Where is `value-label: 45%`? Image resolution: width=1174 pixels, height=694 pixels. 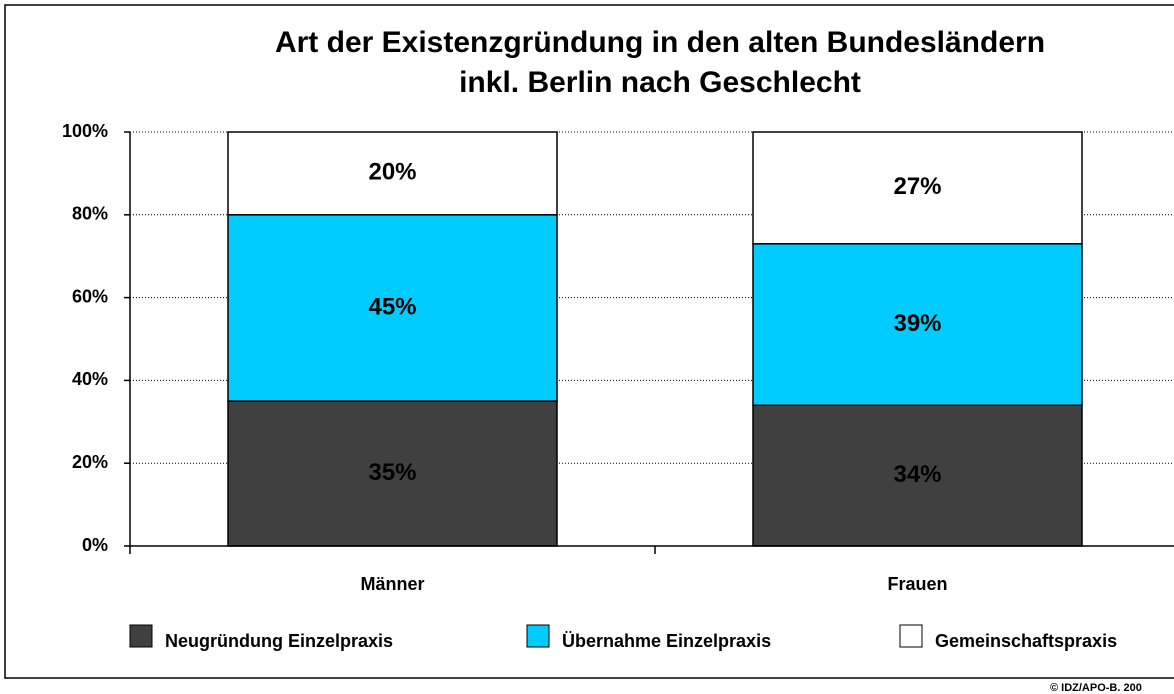 value-label: 45% is located at coordinates (392, 306).